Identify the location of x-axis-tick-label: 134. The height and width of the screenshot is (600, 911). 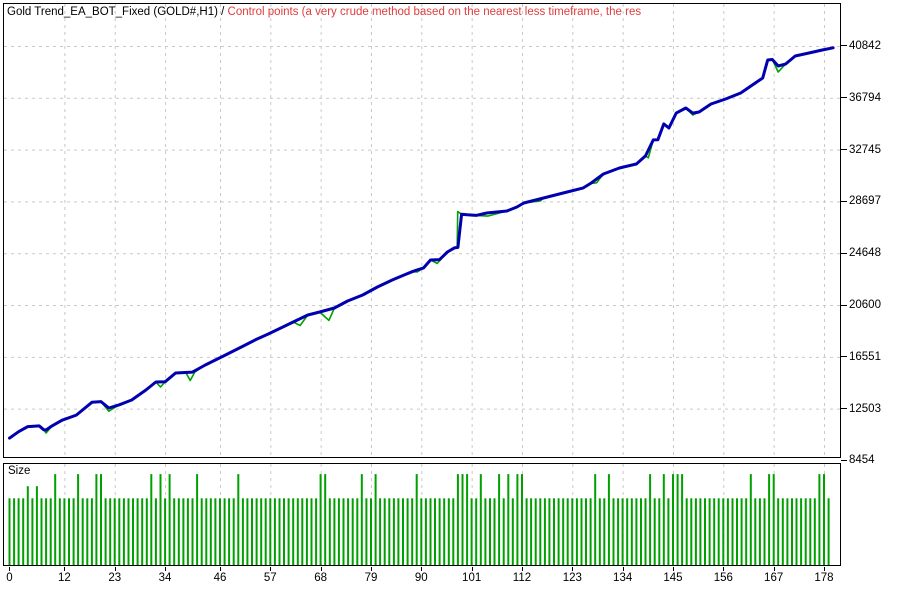
(623, 578).